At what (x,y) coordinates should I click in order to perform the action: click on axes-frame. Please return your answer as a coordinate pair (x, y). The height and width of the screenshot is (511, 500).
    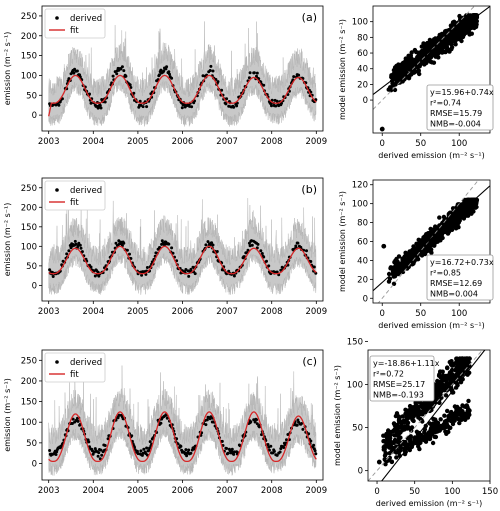
    Looking at the image, I should click on (431, 69).